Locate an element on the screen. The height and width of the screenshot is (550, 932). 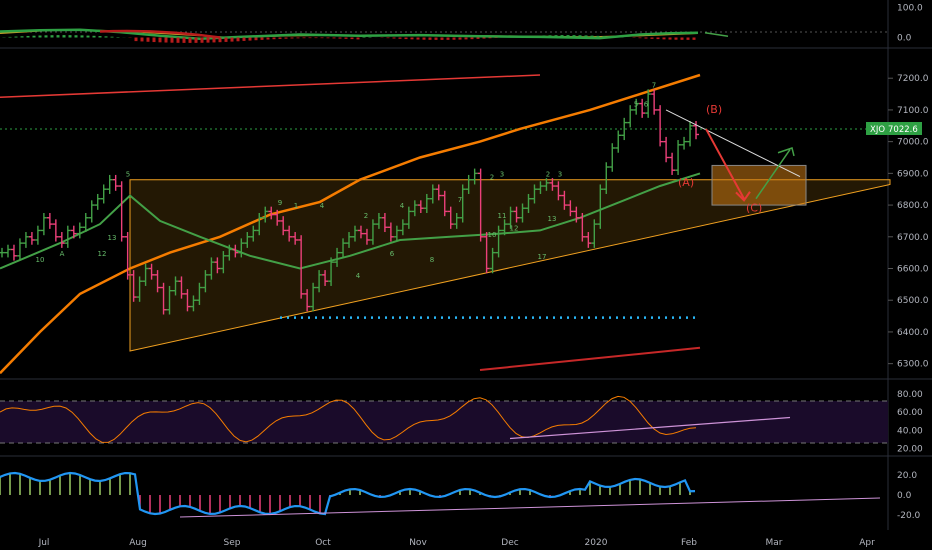
rsi-tick-label: 60.00 is located at coordinates (910, 413).